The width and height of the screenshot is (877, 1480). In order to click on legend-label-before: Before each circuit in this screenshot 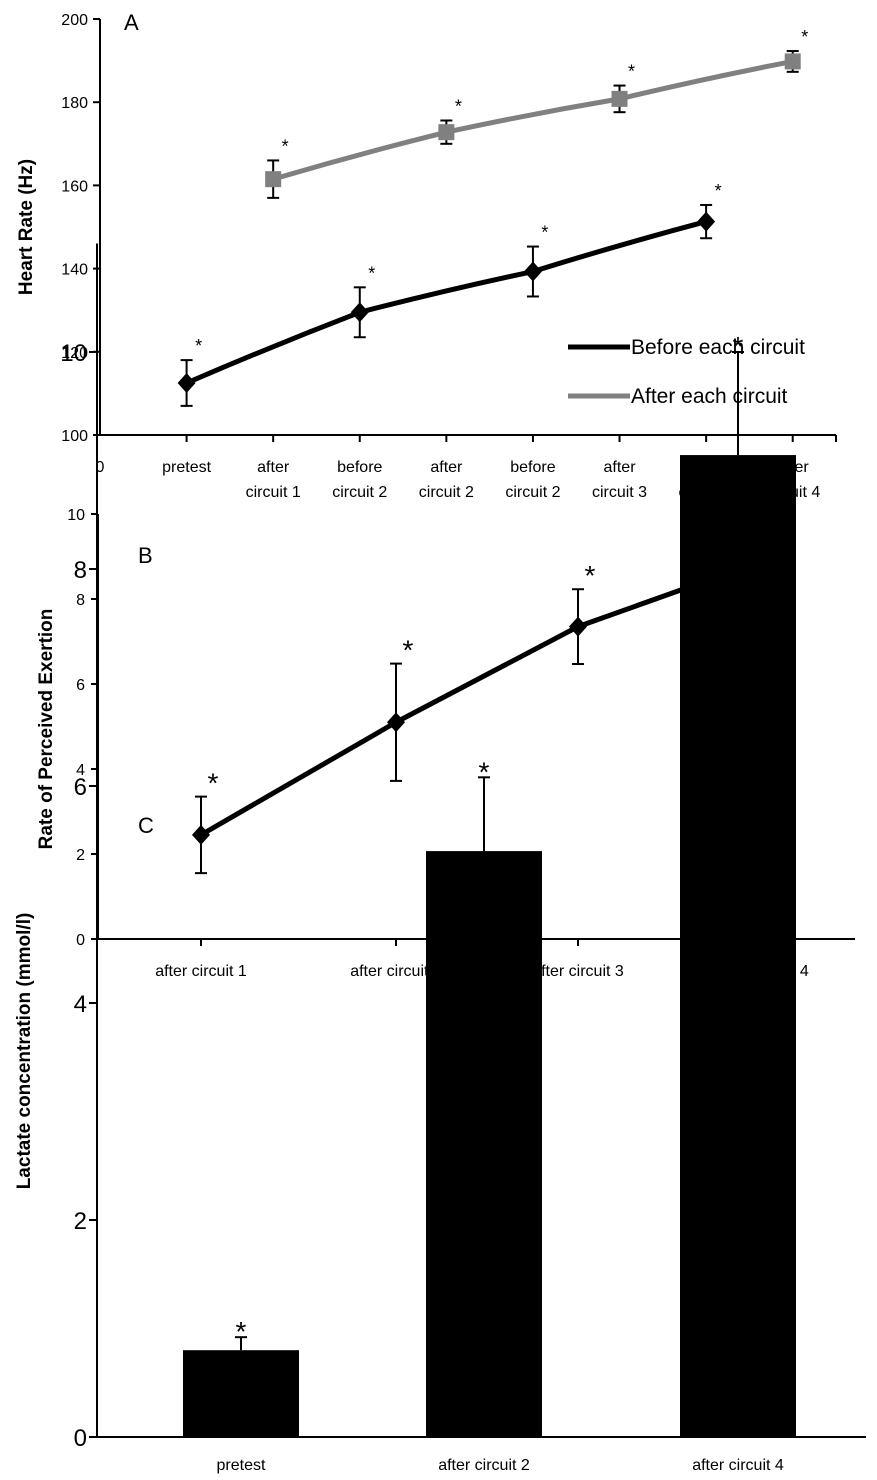, I will do `click(718, 347)`.